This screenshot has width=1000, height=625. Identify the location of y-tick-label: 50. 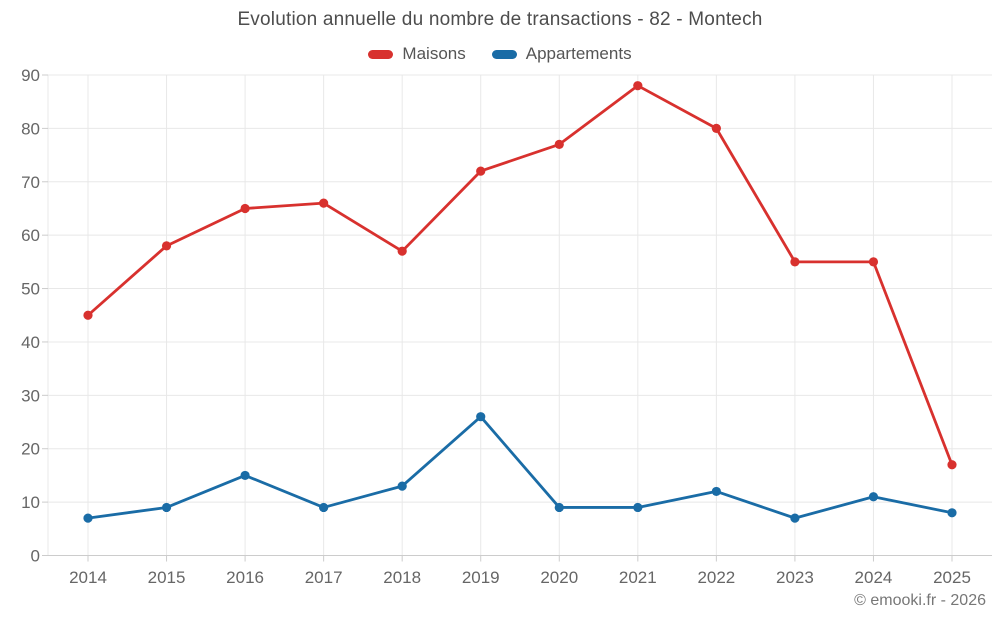
(30, 289).